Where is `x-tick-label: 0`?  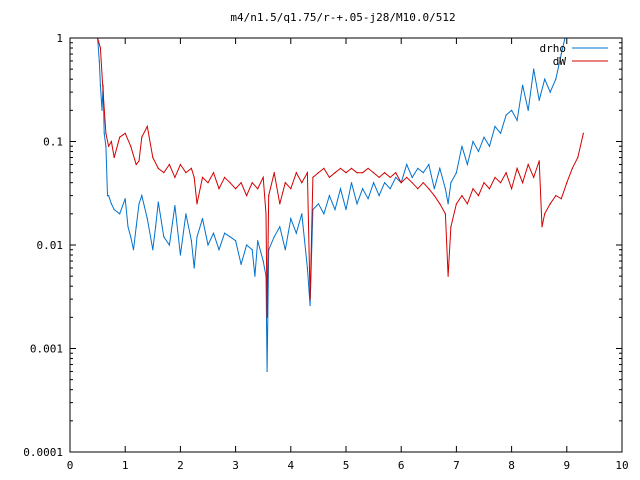 x-tick-label: 0 is located at coordinates (70, 465).